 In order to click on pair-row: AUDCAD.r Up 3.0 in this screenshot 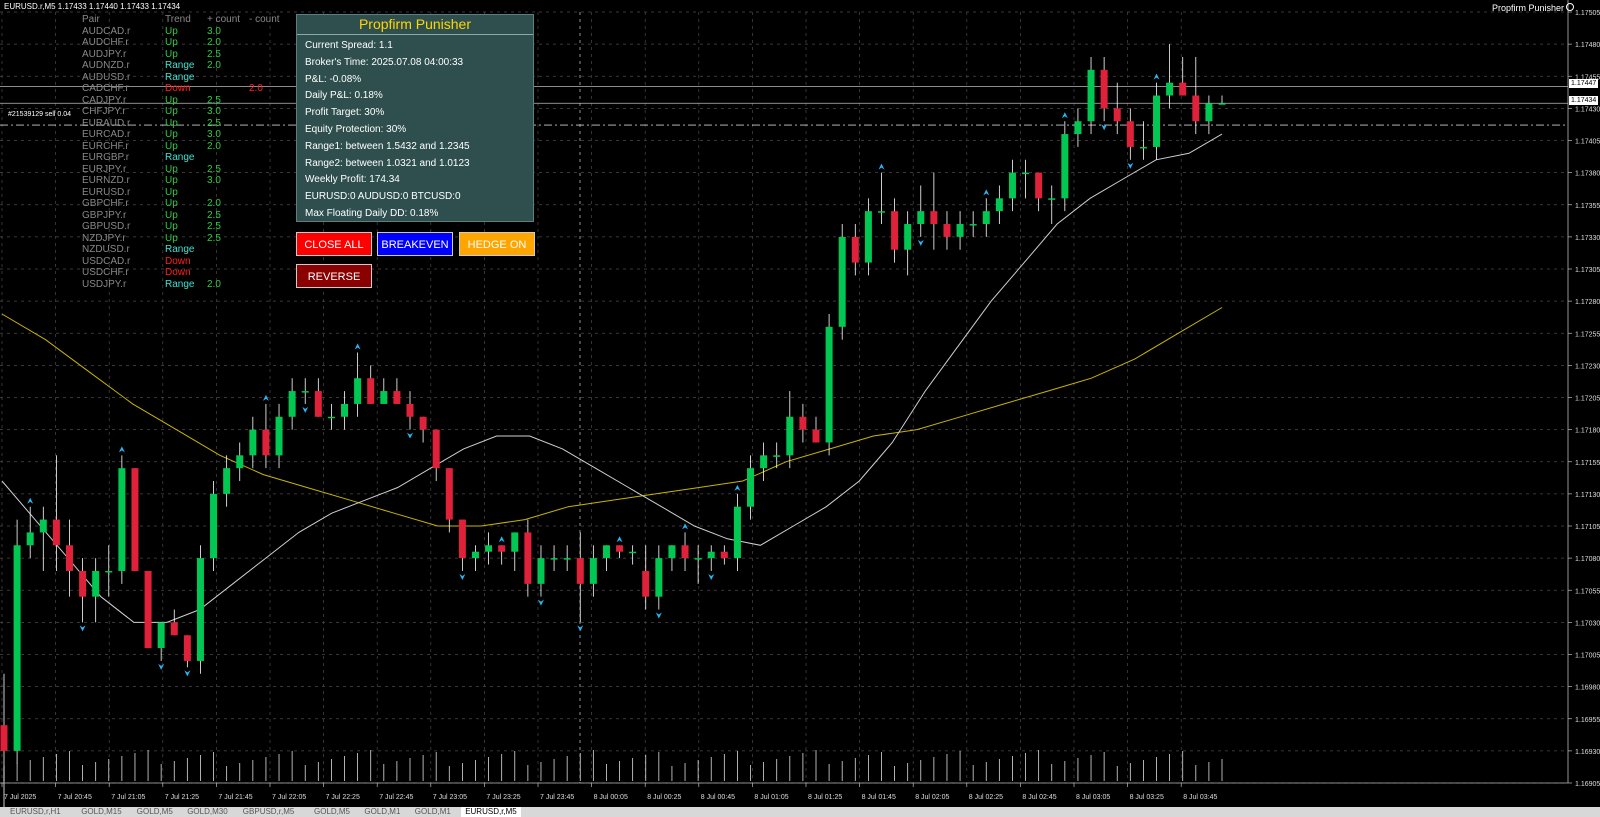, I will do `click(185, 32)`.